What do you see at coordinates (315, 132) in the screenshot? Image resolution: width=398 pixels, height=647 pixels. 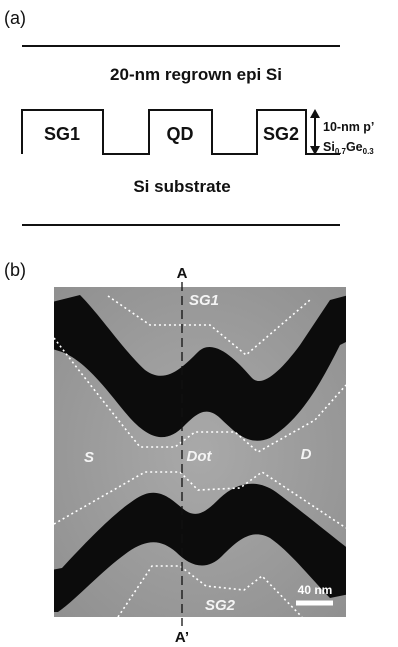 I see `thickness-arrow` at bounding box center [315, 132].